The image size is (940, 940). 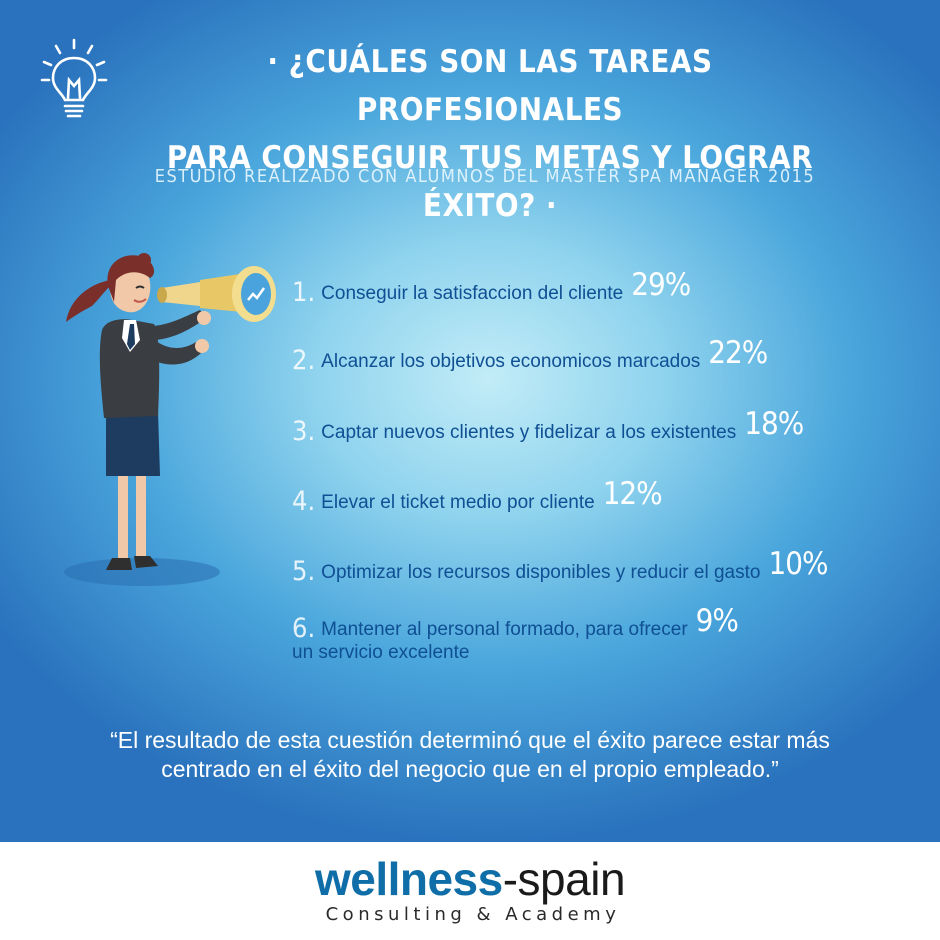 What do you see at coordinates (458, 502) in the screenshot?
I see `item-text: Elevar el ticket medio por cliente` at bounding box center [458, 502].